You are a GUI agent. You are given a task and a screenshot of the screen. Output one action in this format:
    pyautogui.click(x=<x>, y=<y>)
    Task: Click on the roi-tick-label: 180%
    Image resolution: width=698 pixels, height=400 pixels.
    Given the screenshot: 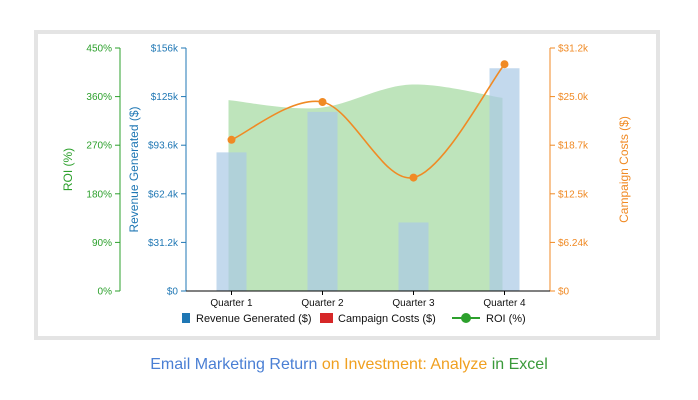 What is the action you would take?
    pyautogui.click(x=99, y=194)
    